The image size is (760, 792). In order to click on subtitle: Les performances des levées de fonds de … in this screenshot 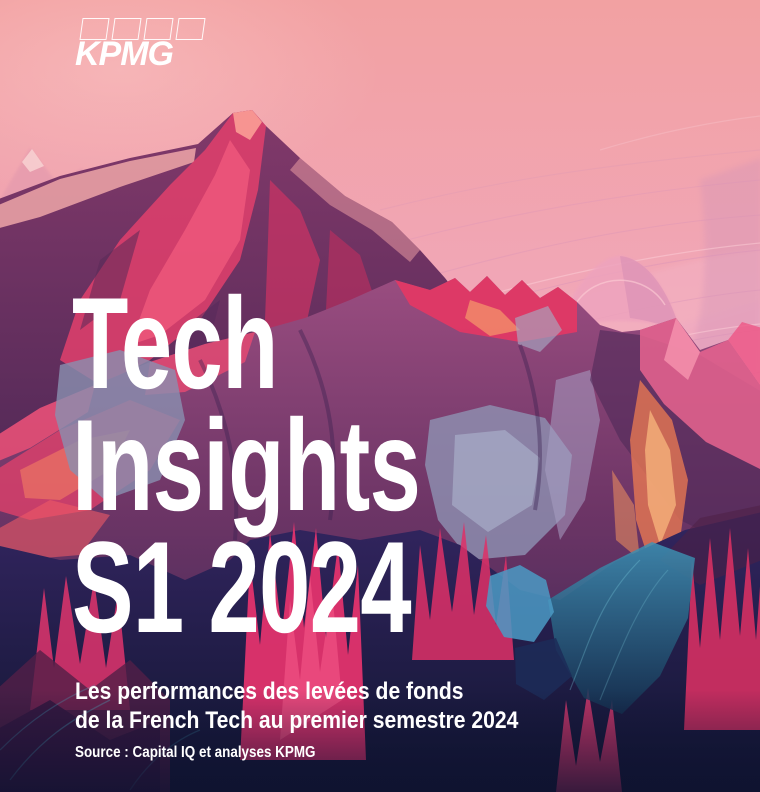, I will do `click(296, 706)`.